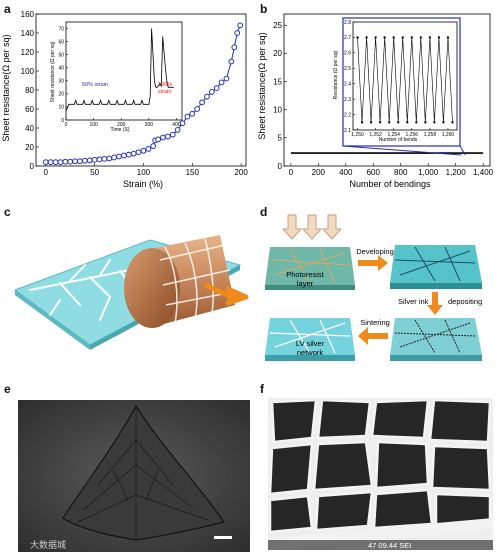  What do you see at coordinates (29, 147) in the screenshot?
I see `panel-a-ytick-label: 20` at bounding box center [29, 147].